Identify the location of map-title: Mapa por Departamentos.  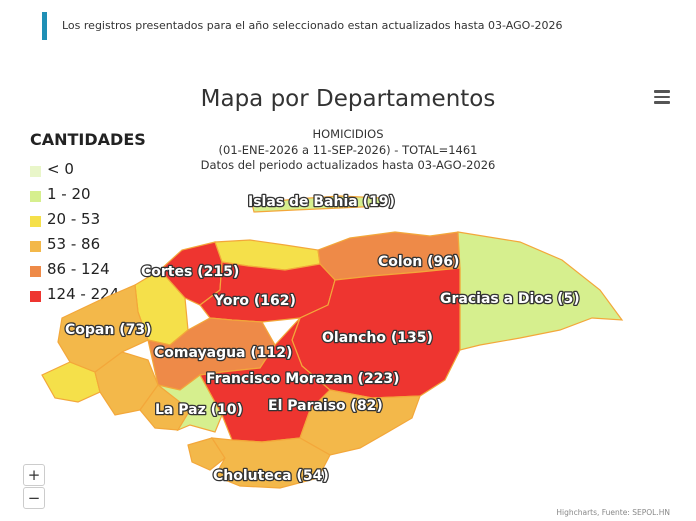
(348, 99).